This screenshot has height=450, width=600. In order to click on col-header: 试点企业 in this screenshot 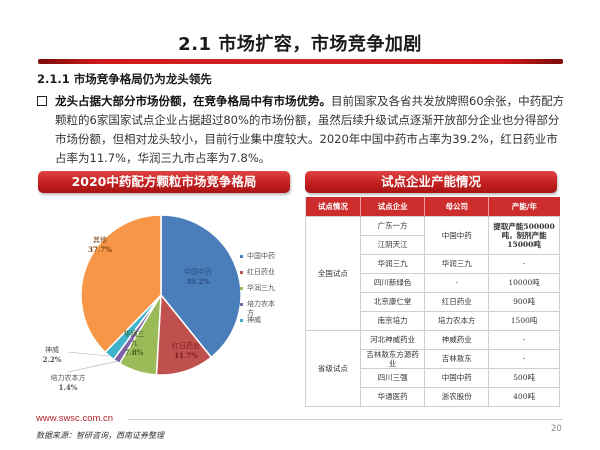, I will do `click(393, 206)`.